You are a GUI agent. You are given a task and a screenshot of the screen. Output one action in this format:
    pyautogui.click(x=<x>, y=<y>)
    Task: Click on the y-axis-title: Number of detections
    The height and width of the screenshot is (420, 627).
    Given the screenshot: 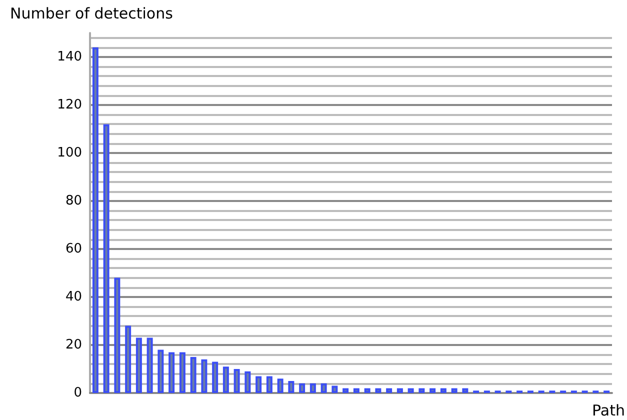 What is the action you would take?
    pyautogui.click(x=92, y=13)
    